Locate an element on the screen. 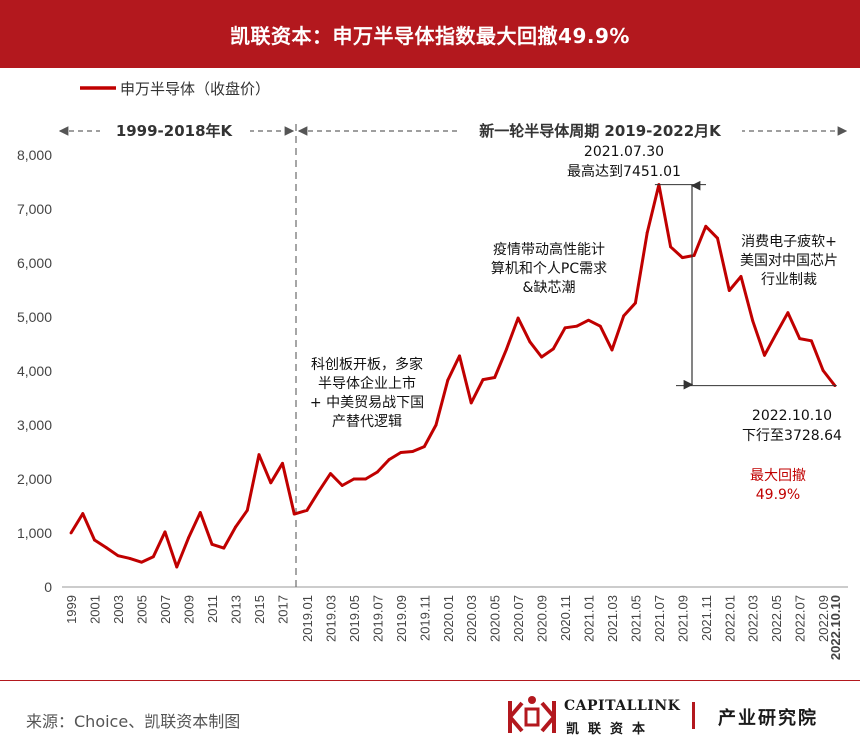  x-tick-label: 2022.01 is located at coordinates (729, 618).